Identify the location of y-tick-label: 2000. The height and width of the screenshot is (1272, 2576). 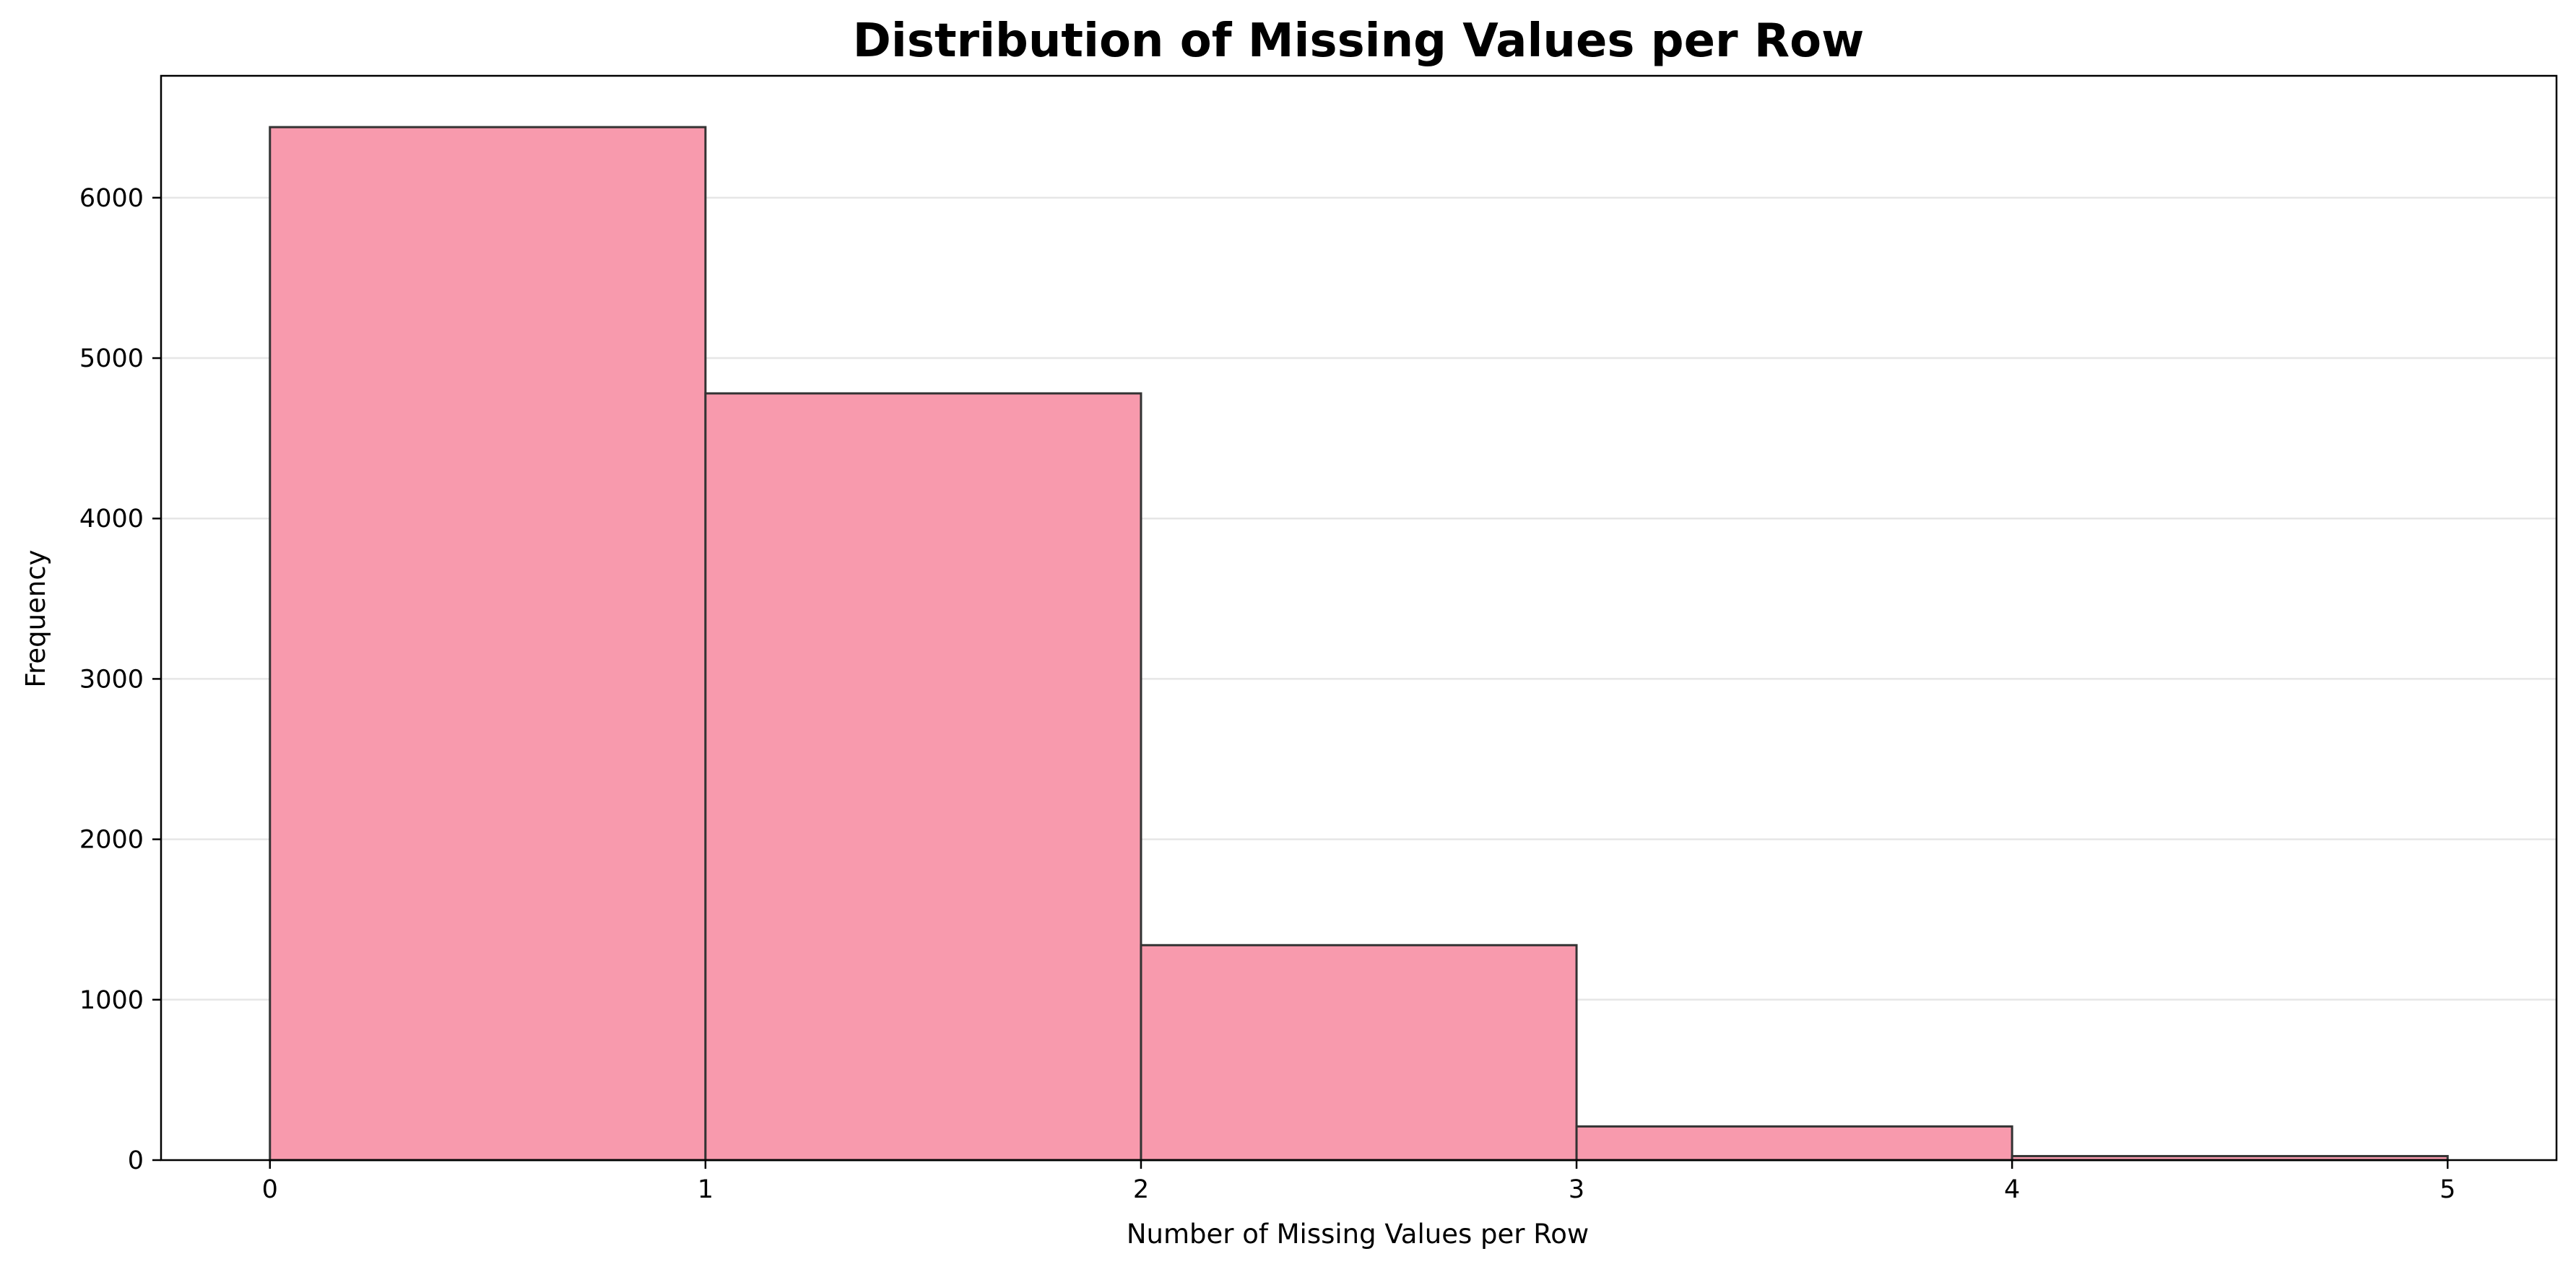
(111, 840).